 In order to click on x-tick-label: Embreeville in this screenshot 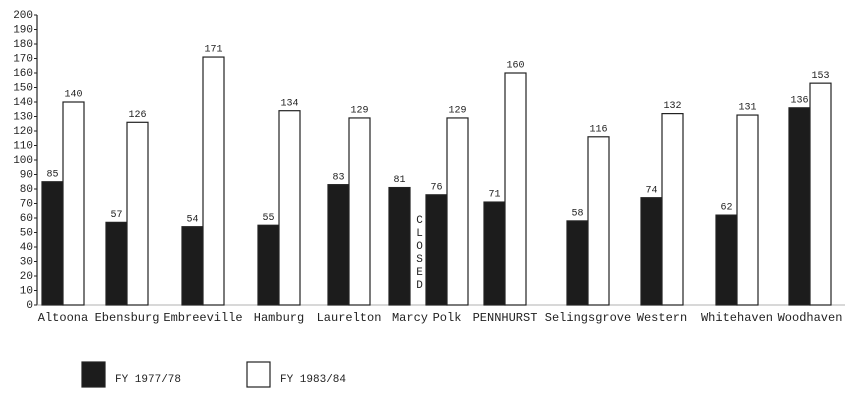, I will do `click(202, 318)`.